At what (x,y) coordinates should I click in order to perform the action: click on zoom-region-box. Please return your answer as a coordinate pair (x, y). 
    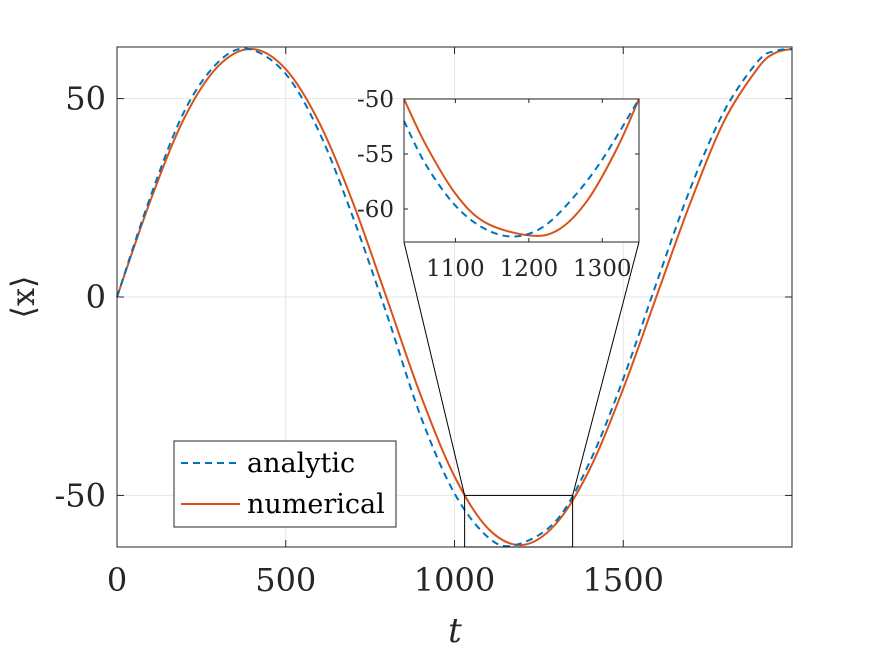
    Looking at the image, I should click on (519, 521).